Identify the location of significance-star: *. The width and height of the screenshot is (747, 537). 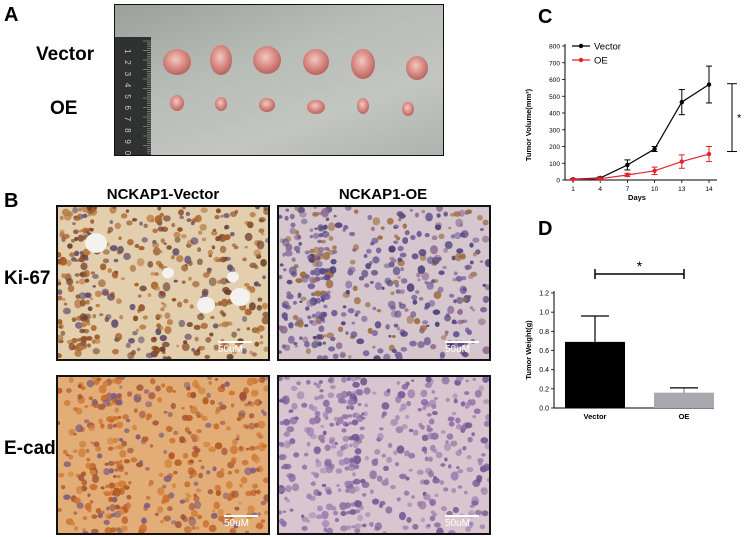
(739, 119).